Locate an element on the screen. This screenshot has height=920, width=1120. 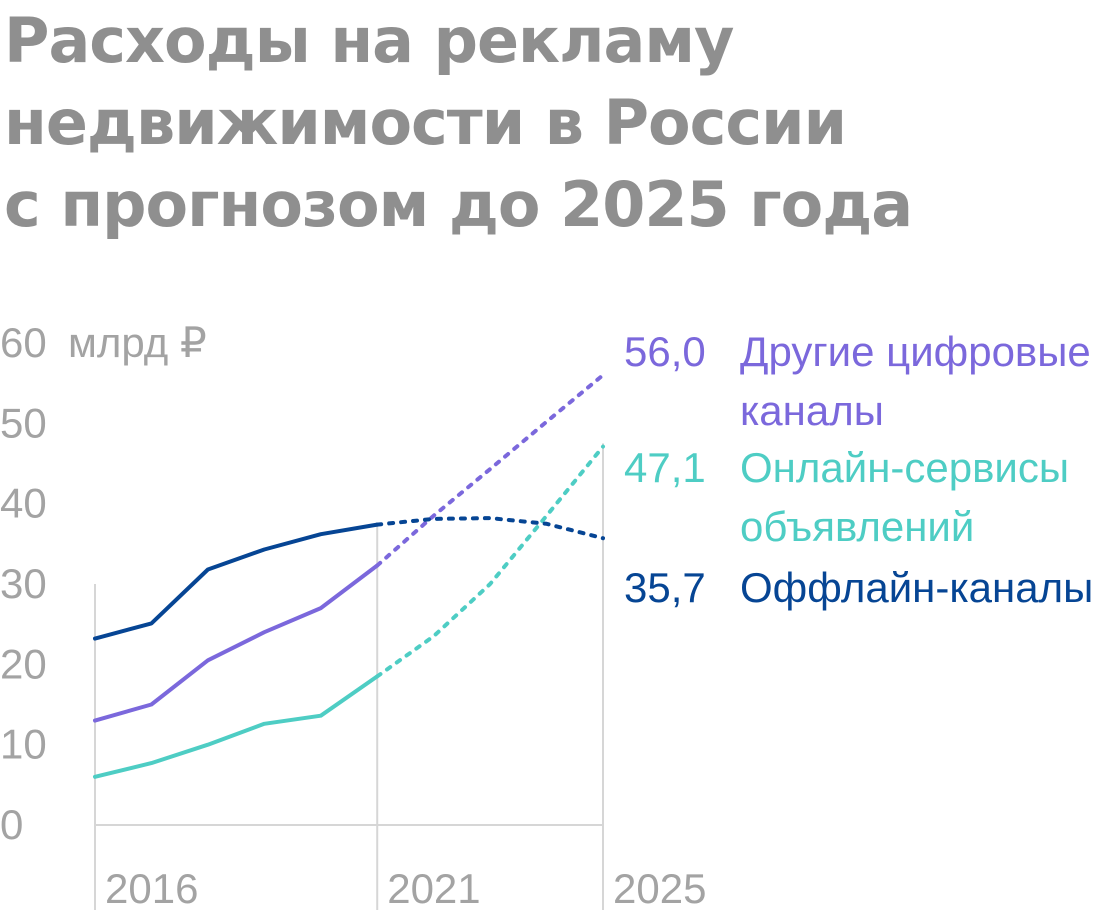
series-end-value-0: 56,0 is located at coordinates (665, 351).